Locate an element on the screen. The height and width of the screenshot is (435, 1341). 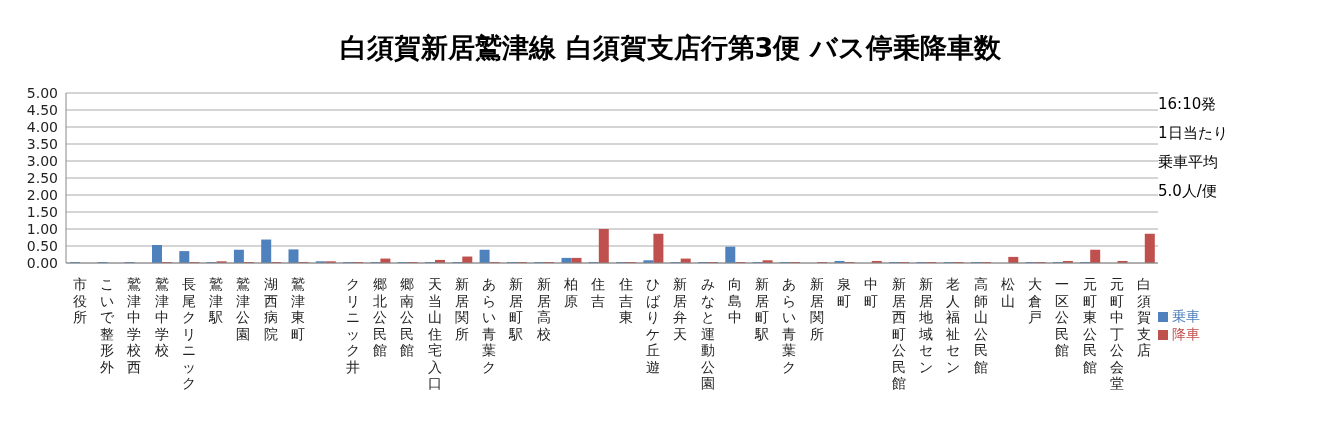
x-tick-label: 住吉東 is located at coordinates (625, 300).